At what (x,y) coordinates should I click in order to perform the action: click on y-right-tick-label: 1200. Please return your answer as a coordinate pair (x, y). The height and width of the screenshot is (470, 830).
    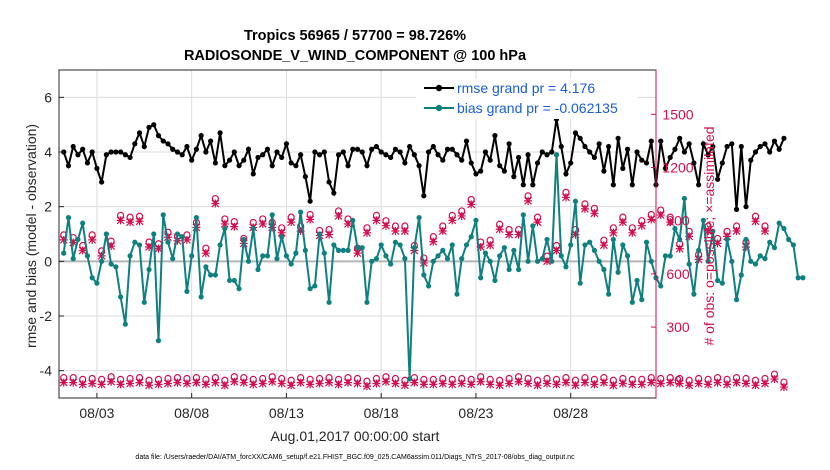
    Looking at the image, I should click on (677, 168).